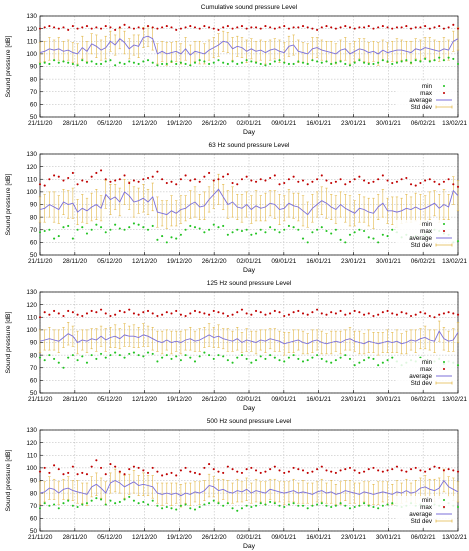  Describe the element at coordinates (34, 92) in the screenshot. I see `y-tick-label: 70` at that location.